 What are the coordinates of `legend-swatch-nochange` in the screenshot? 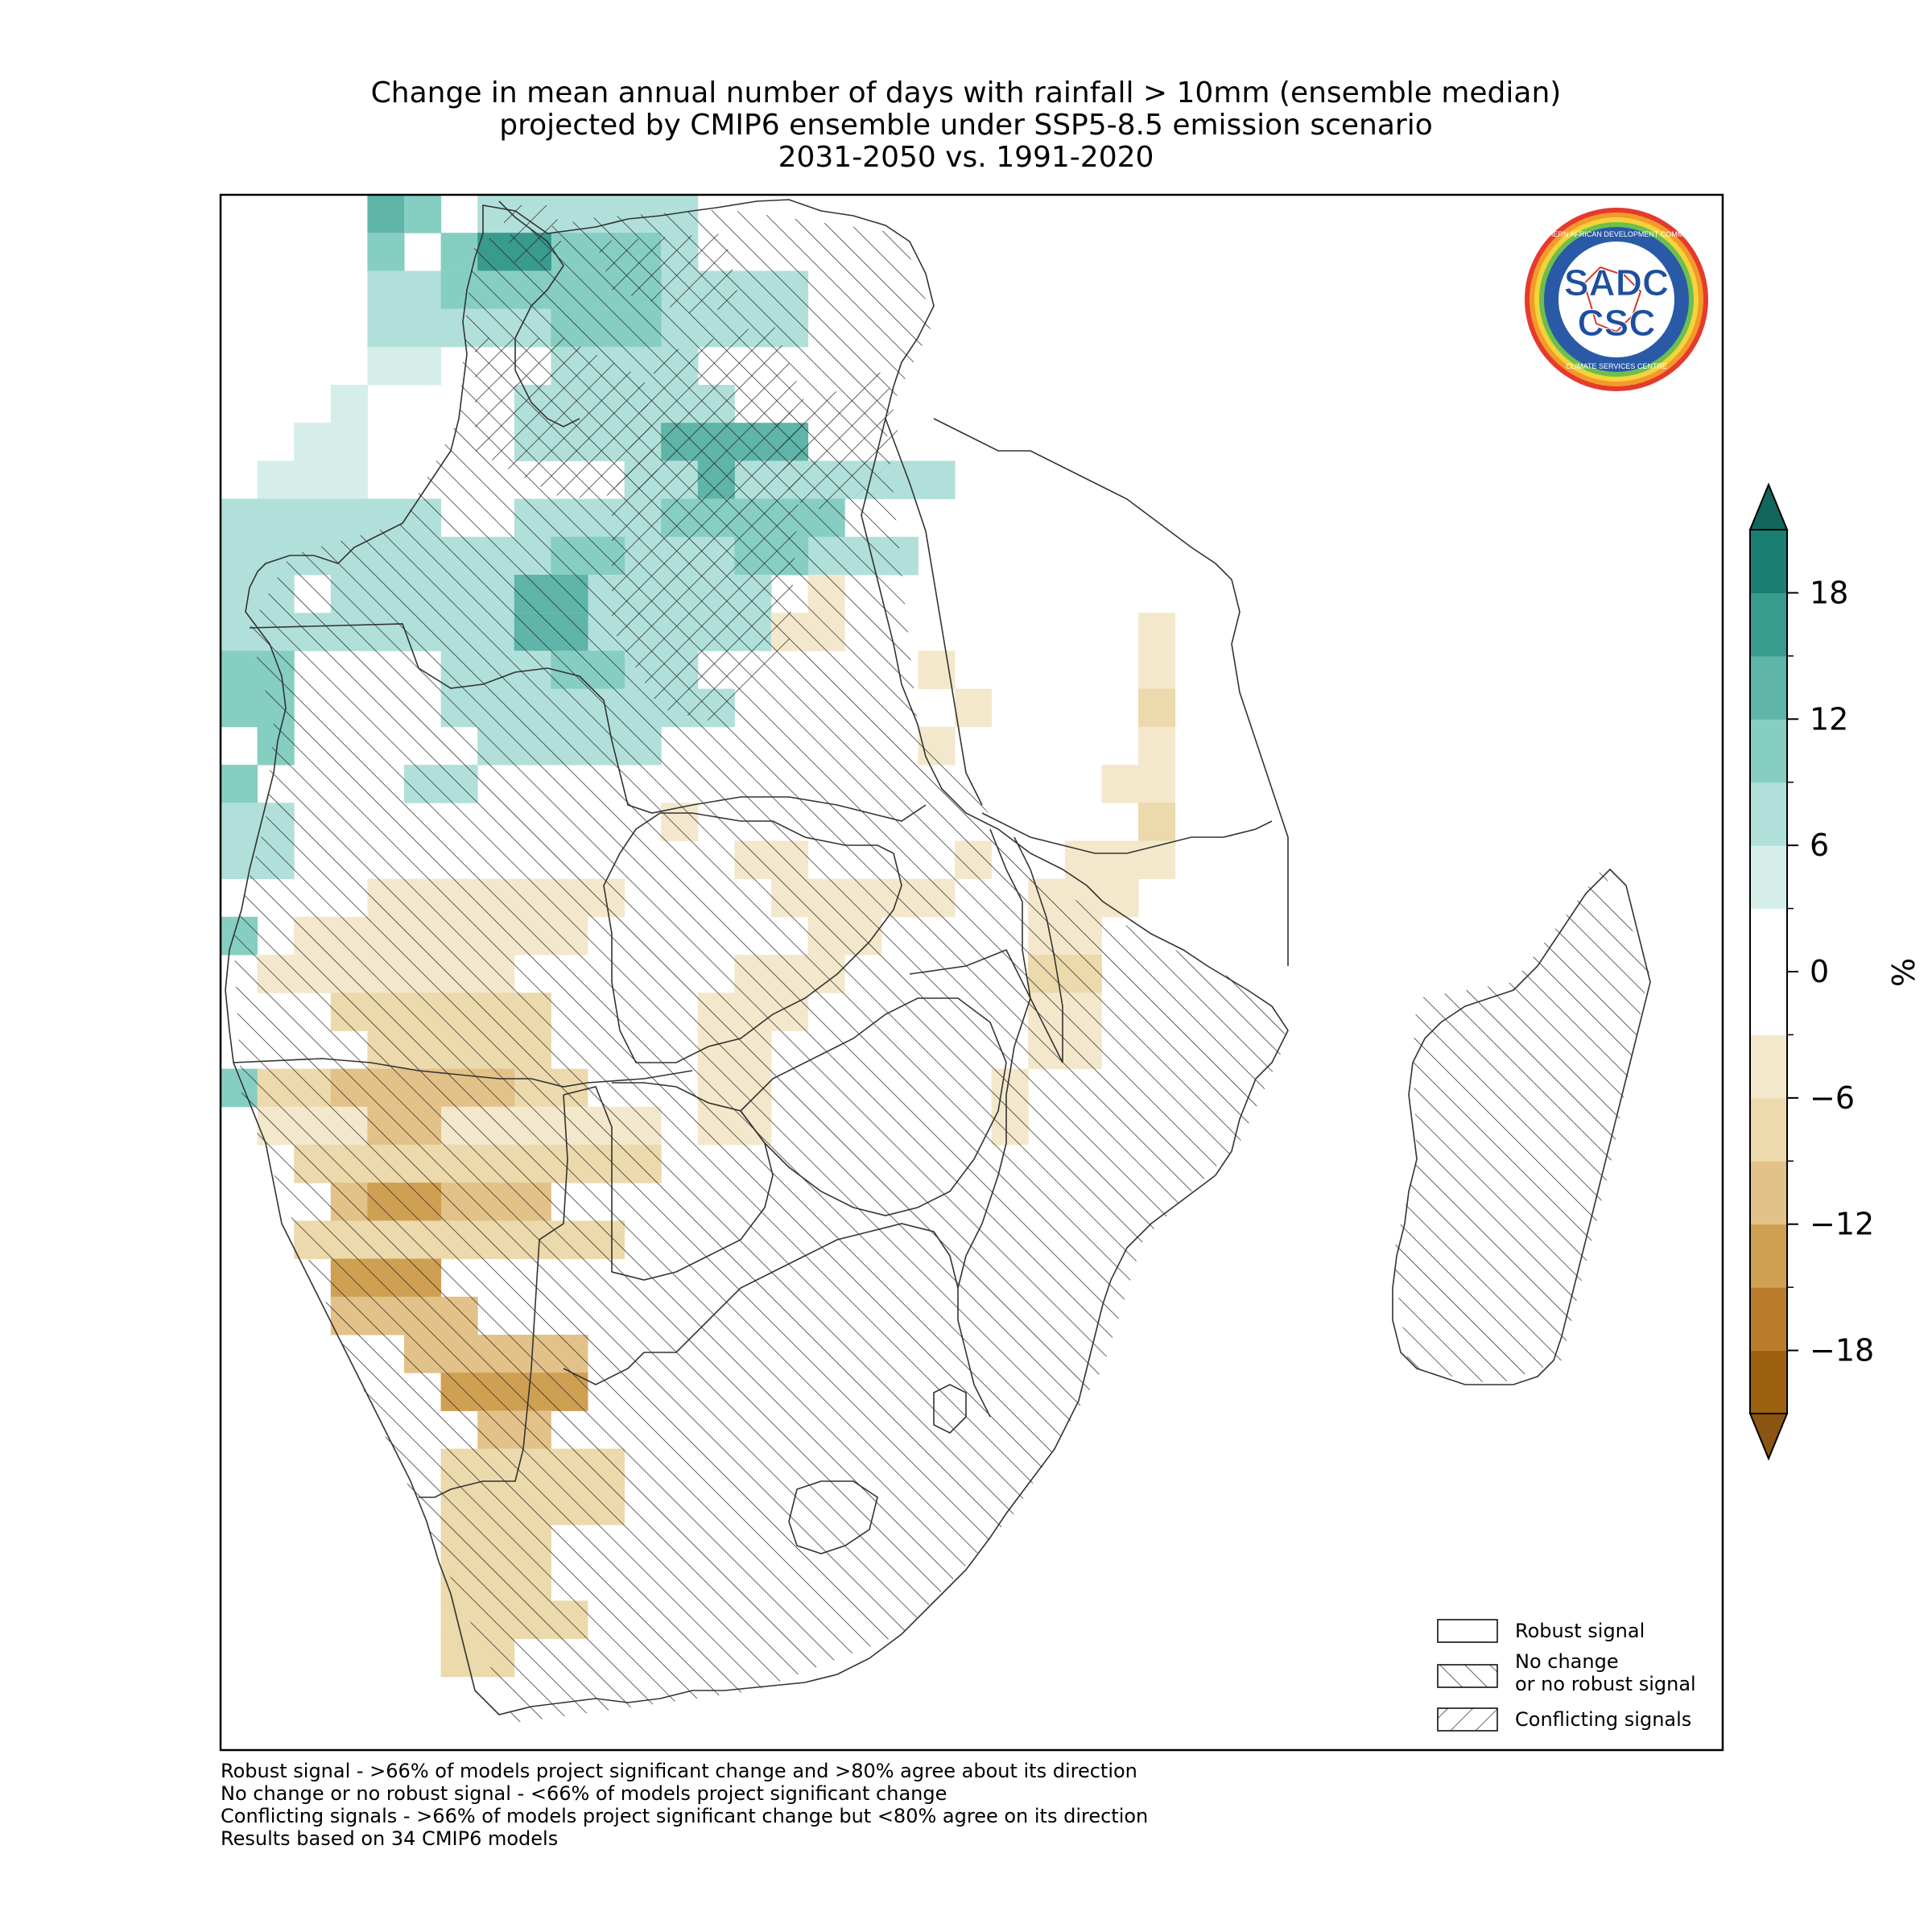 It's located at (1467, 1676).